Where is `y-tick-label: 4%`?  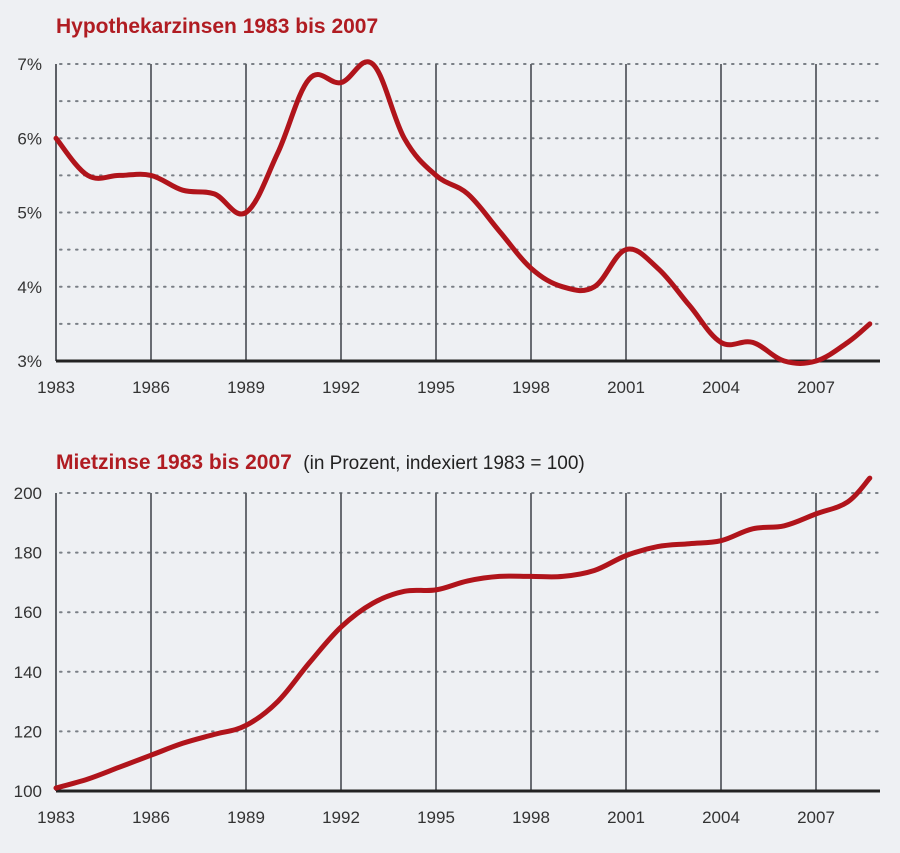
y-tick-label: 4% is located at coordinates (29, 287).